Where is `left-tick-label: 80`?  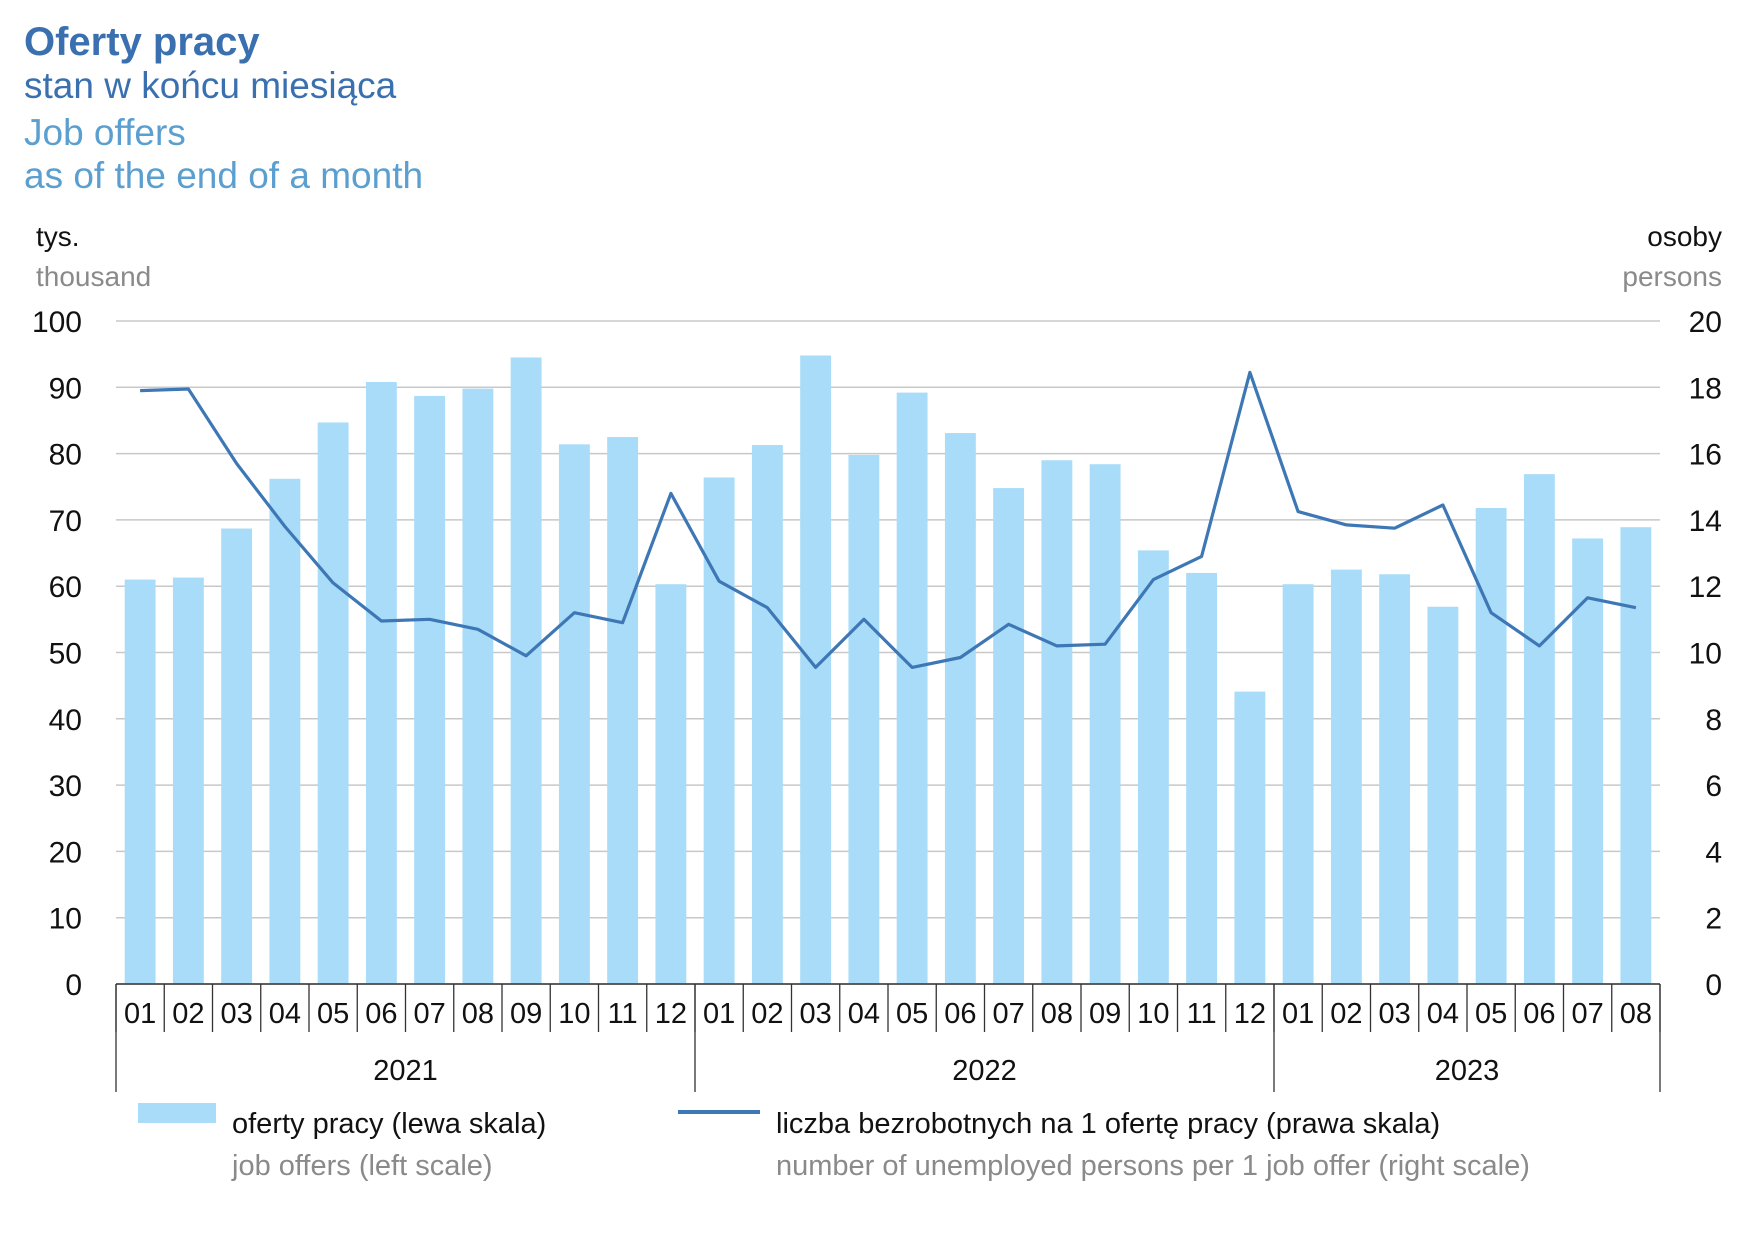 left-tick-label: 80 is located at coordinates (65, 455).